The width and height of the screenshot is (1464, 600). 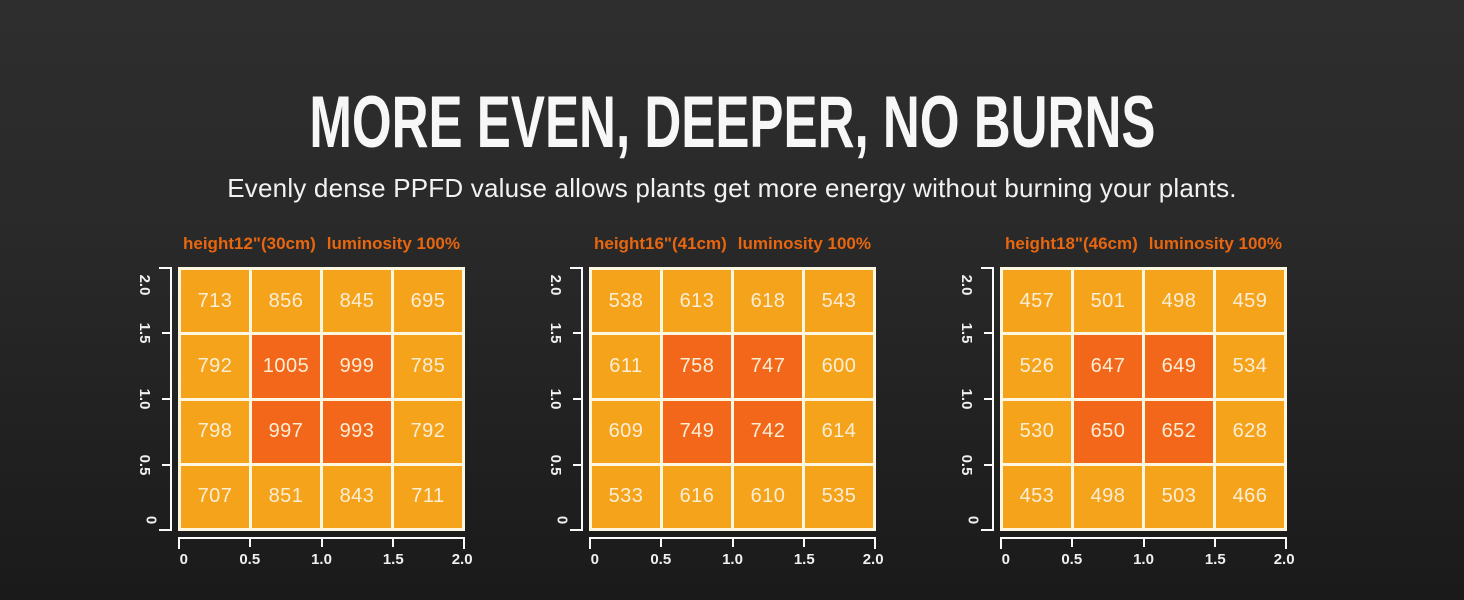 I want to click on chart-title: height12"(30cm) luminosity 100%, so click(x=321, y=244).